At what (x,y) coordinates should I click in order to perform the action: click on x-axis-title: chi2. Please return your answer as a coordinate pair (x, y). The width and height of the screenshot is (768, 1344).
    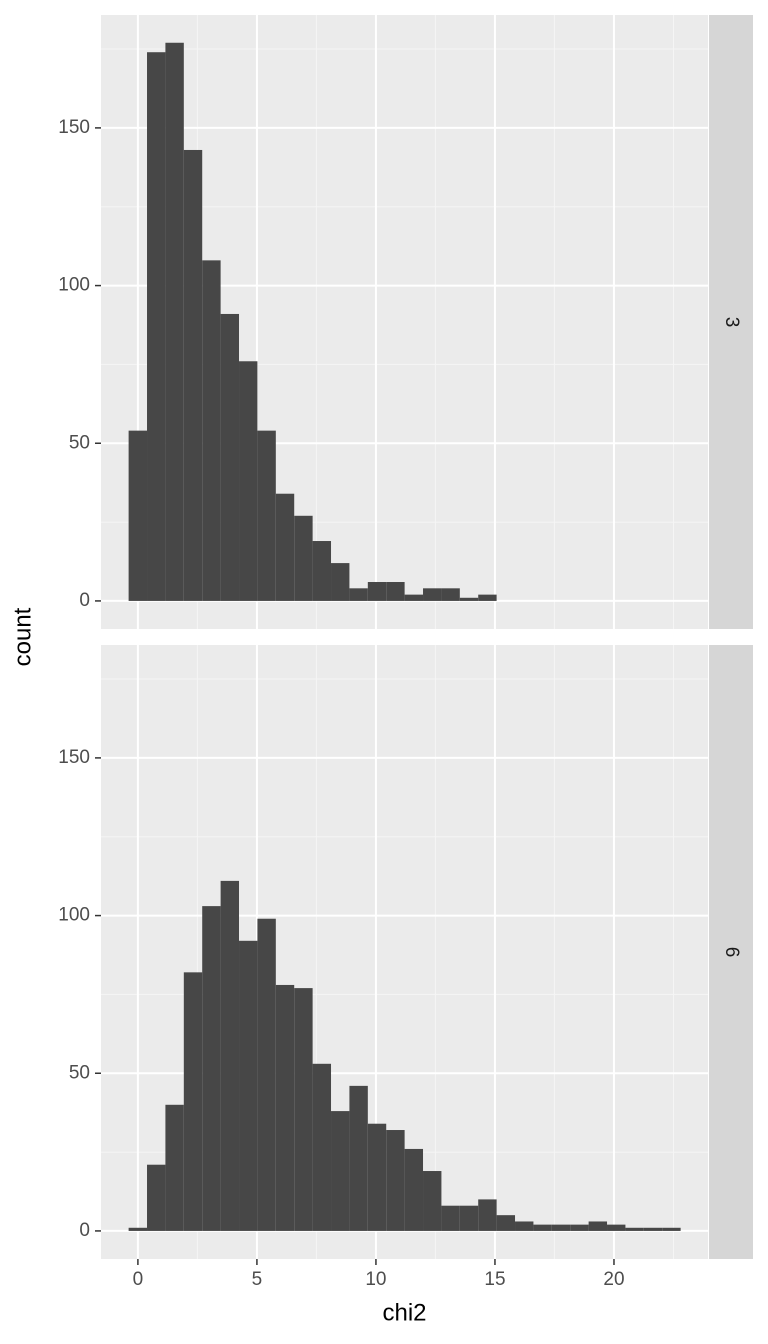
    Looking at the image, I should click on (404, 1312).